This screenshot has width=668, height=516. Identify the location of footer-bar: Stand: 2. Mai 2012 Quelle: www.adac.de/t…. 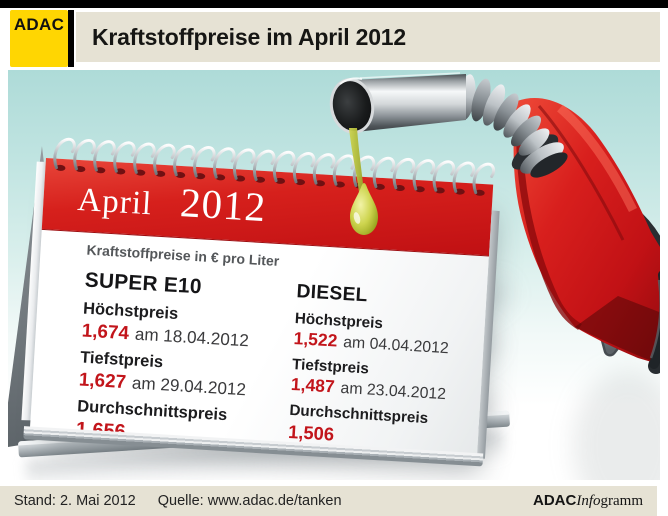
(328, 501).